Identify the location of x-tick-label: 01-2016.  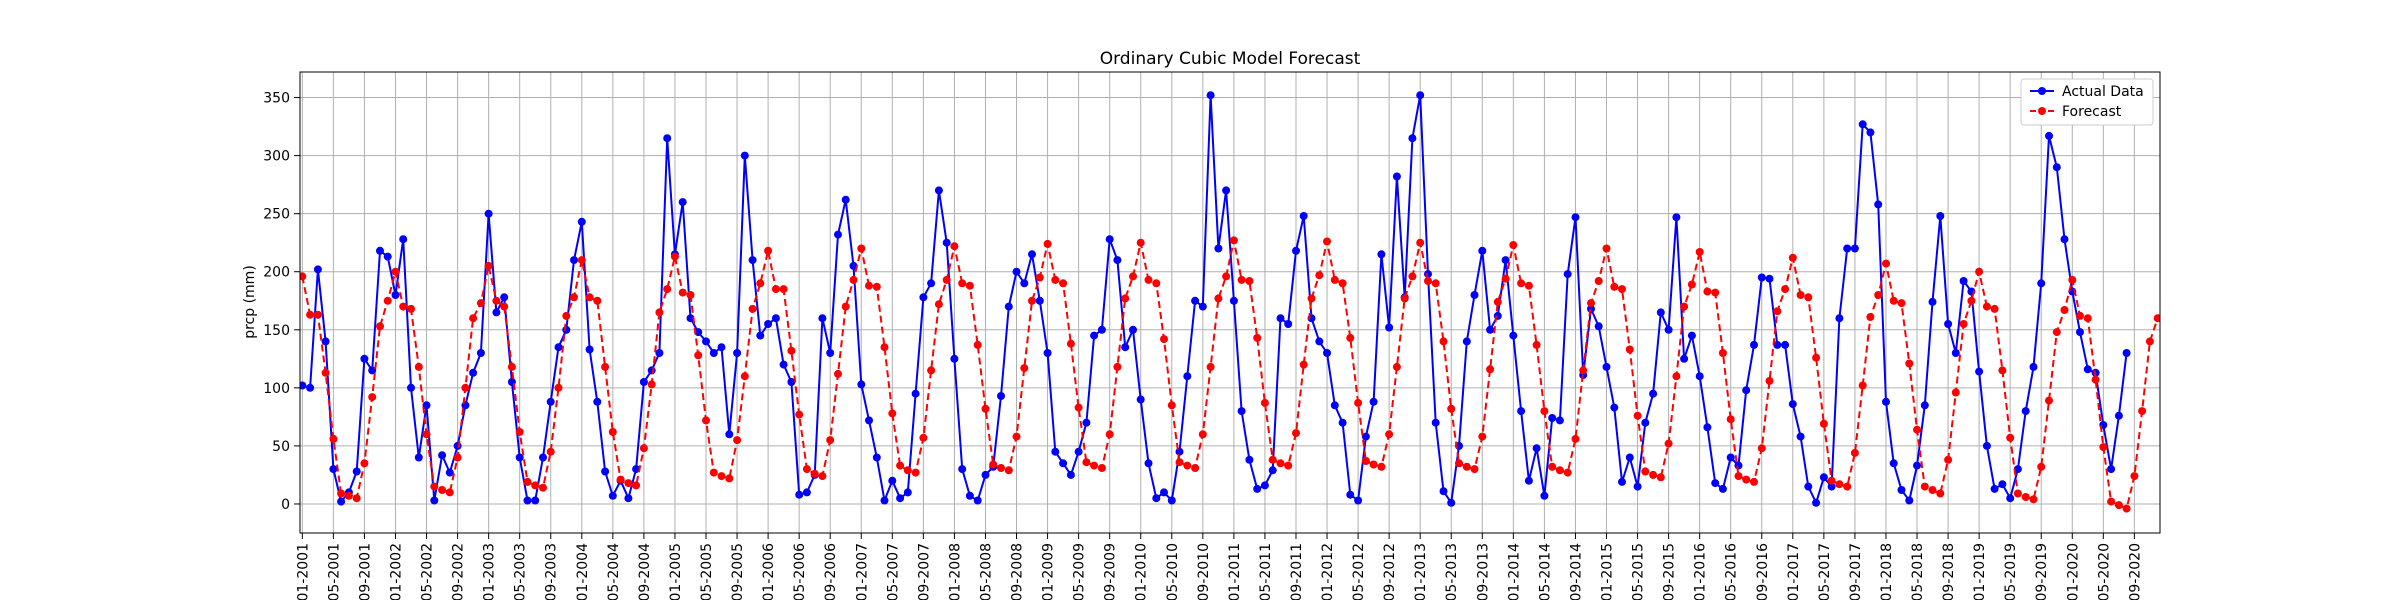
(1701, 571).